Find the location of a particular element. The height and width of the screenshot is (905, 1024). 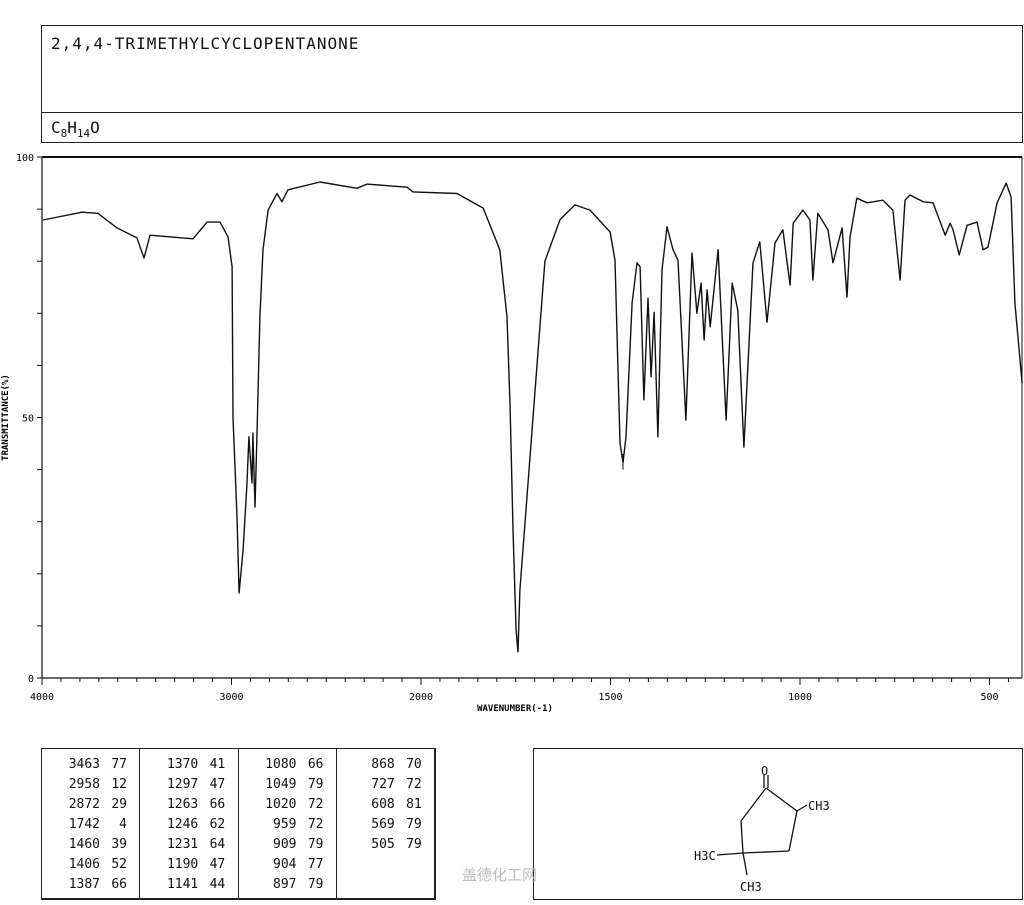

formula-c: C is located at coordinates (56, 127).